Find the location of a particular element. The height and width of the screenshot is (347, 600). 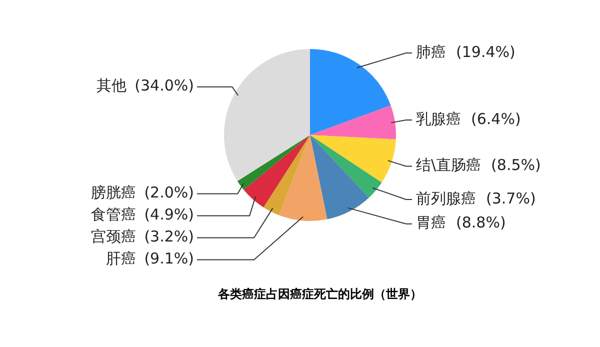

data-label: (9.1%) is located at coordinates (169, 259).